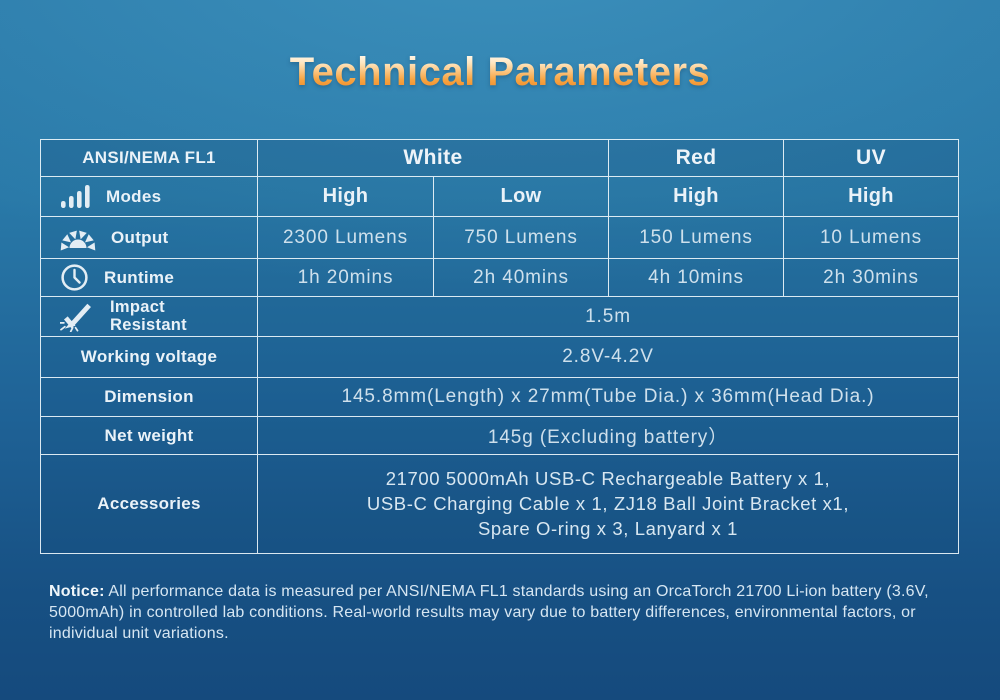 This screenshot has height=700, width=1000. I want to click on output-uv-value: 10 Lumens, so click(871, 237).